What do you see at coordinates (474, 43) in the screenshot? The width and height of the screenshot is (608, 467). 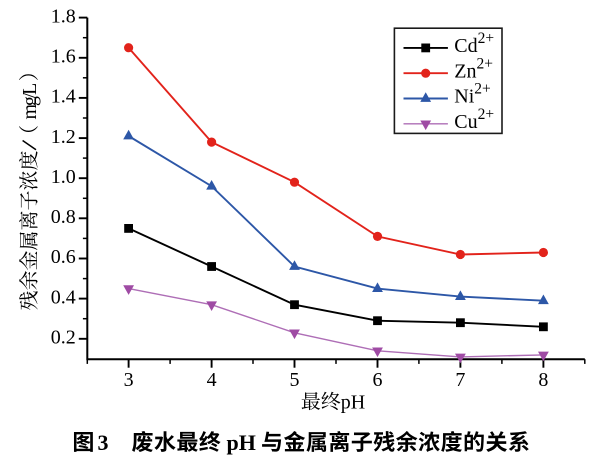 I see `svg-text: Cd2+` at bounding box center [474, 43].